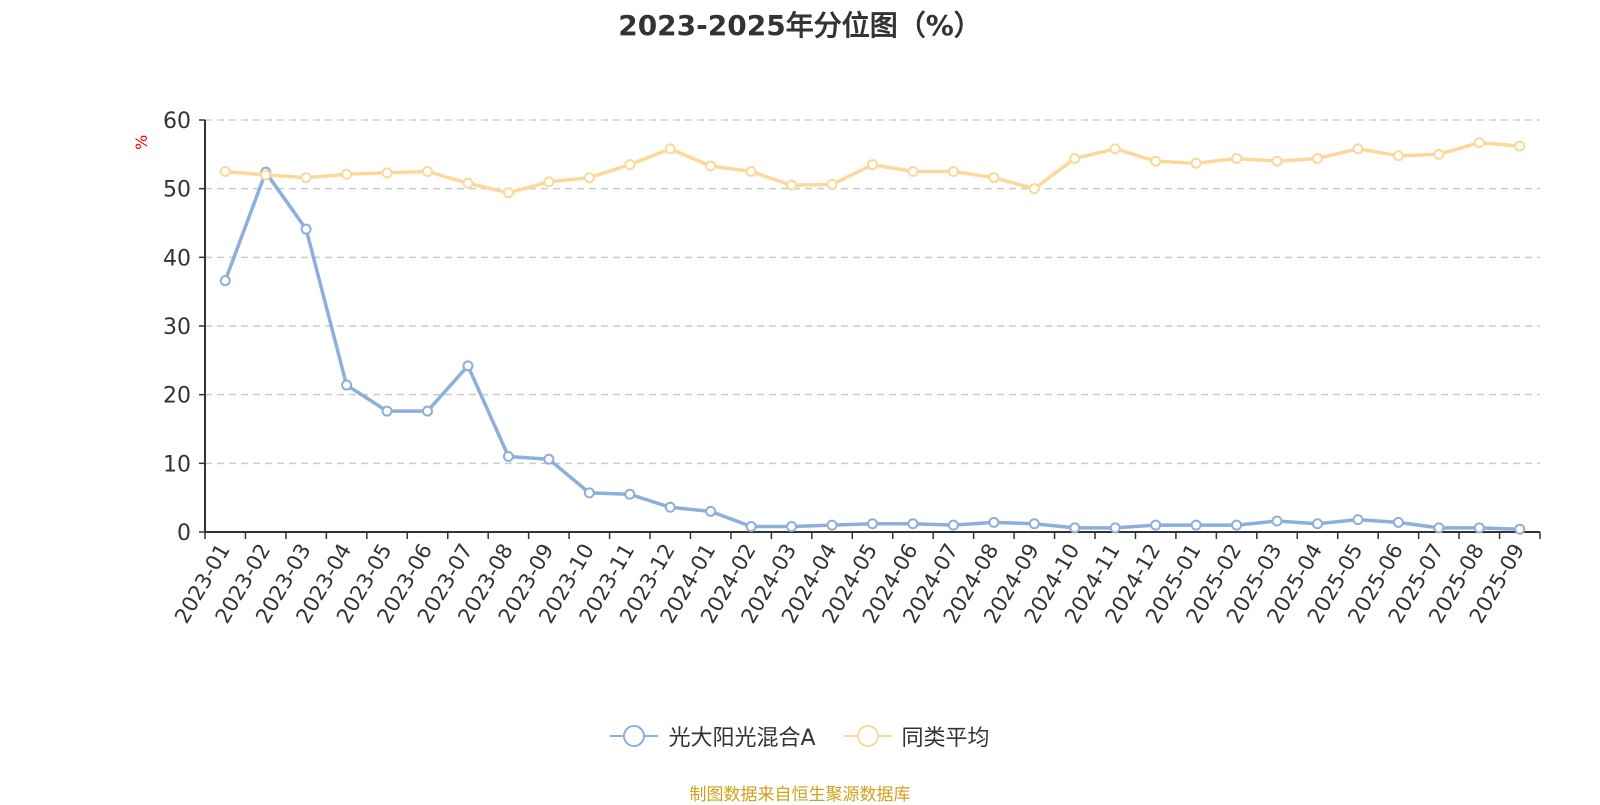 Image resolution: width=1600 pixels, height=805 pixels. Describe the element at coordinates (177, 258) in the screenshot. I see `y-tick-label: 40` at that location.